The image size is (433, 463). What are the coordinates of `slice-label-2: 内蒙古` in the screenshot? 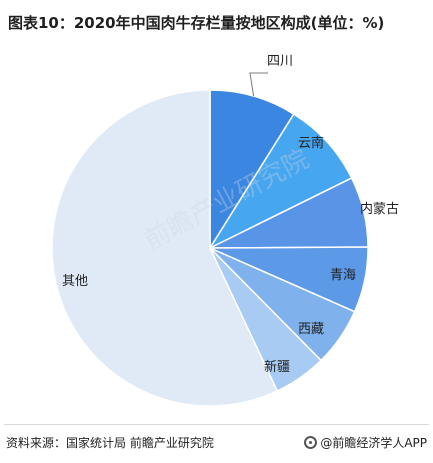 It's located at (379, 209).